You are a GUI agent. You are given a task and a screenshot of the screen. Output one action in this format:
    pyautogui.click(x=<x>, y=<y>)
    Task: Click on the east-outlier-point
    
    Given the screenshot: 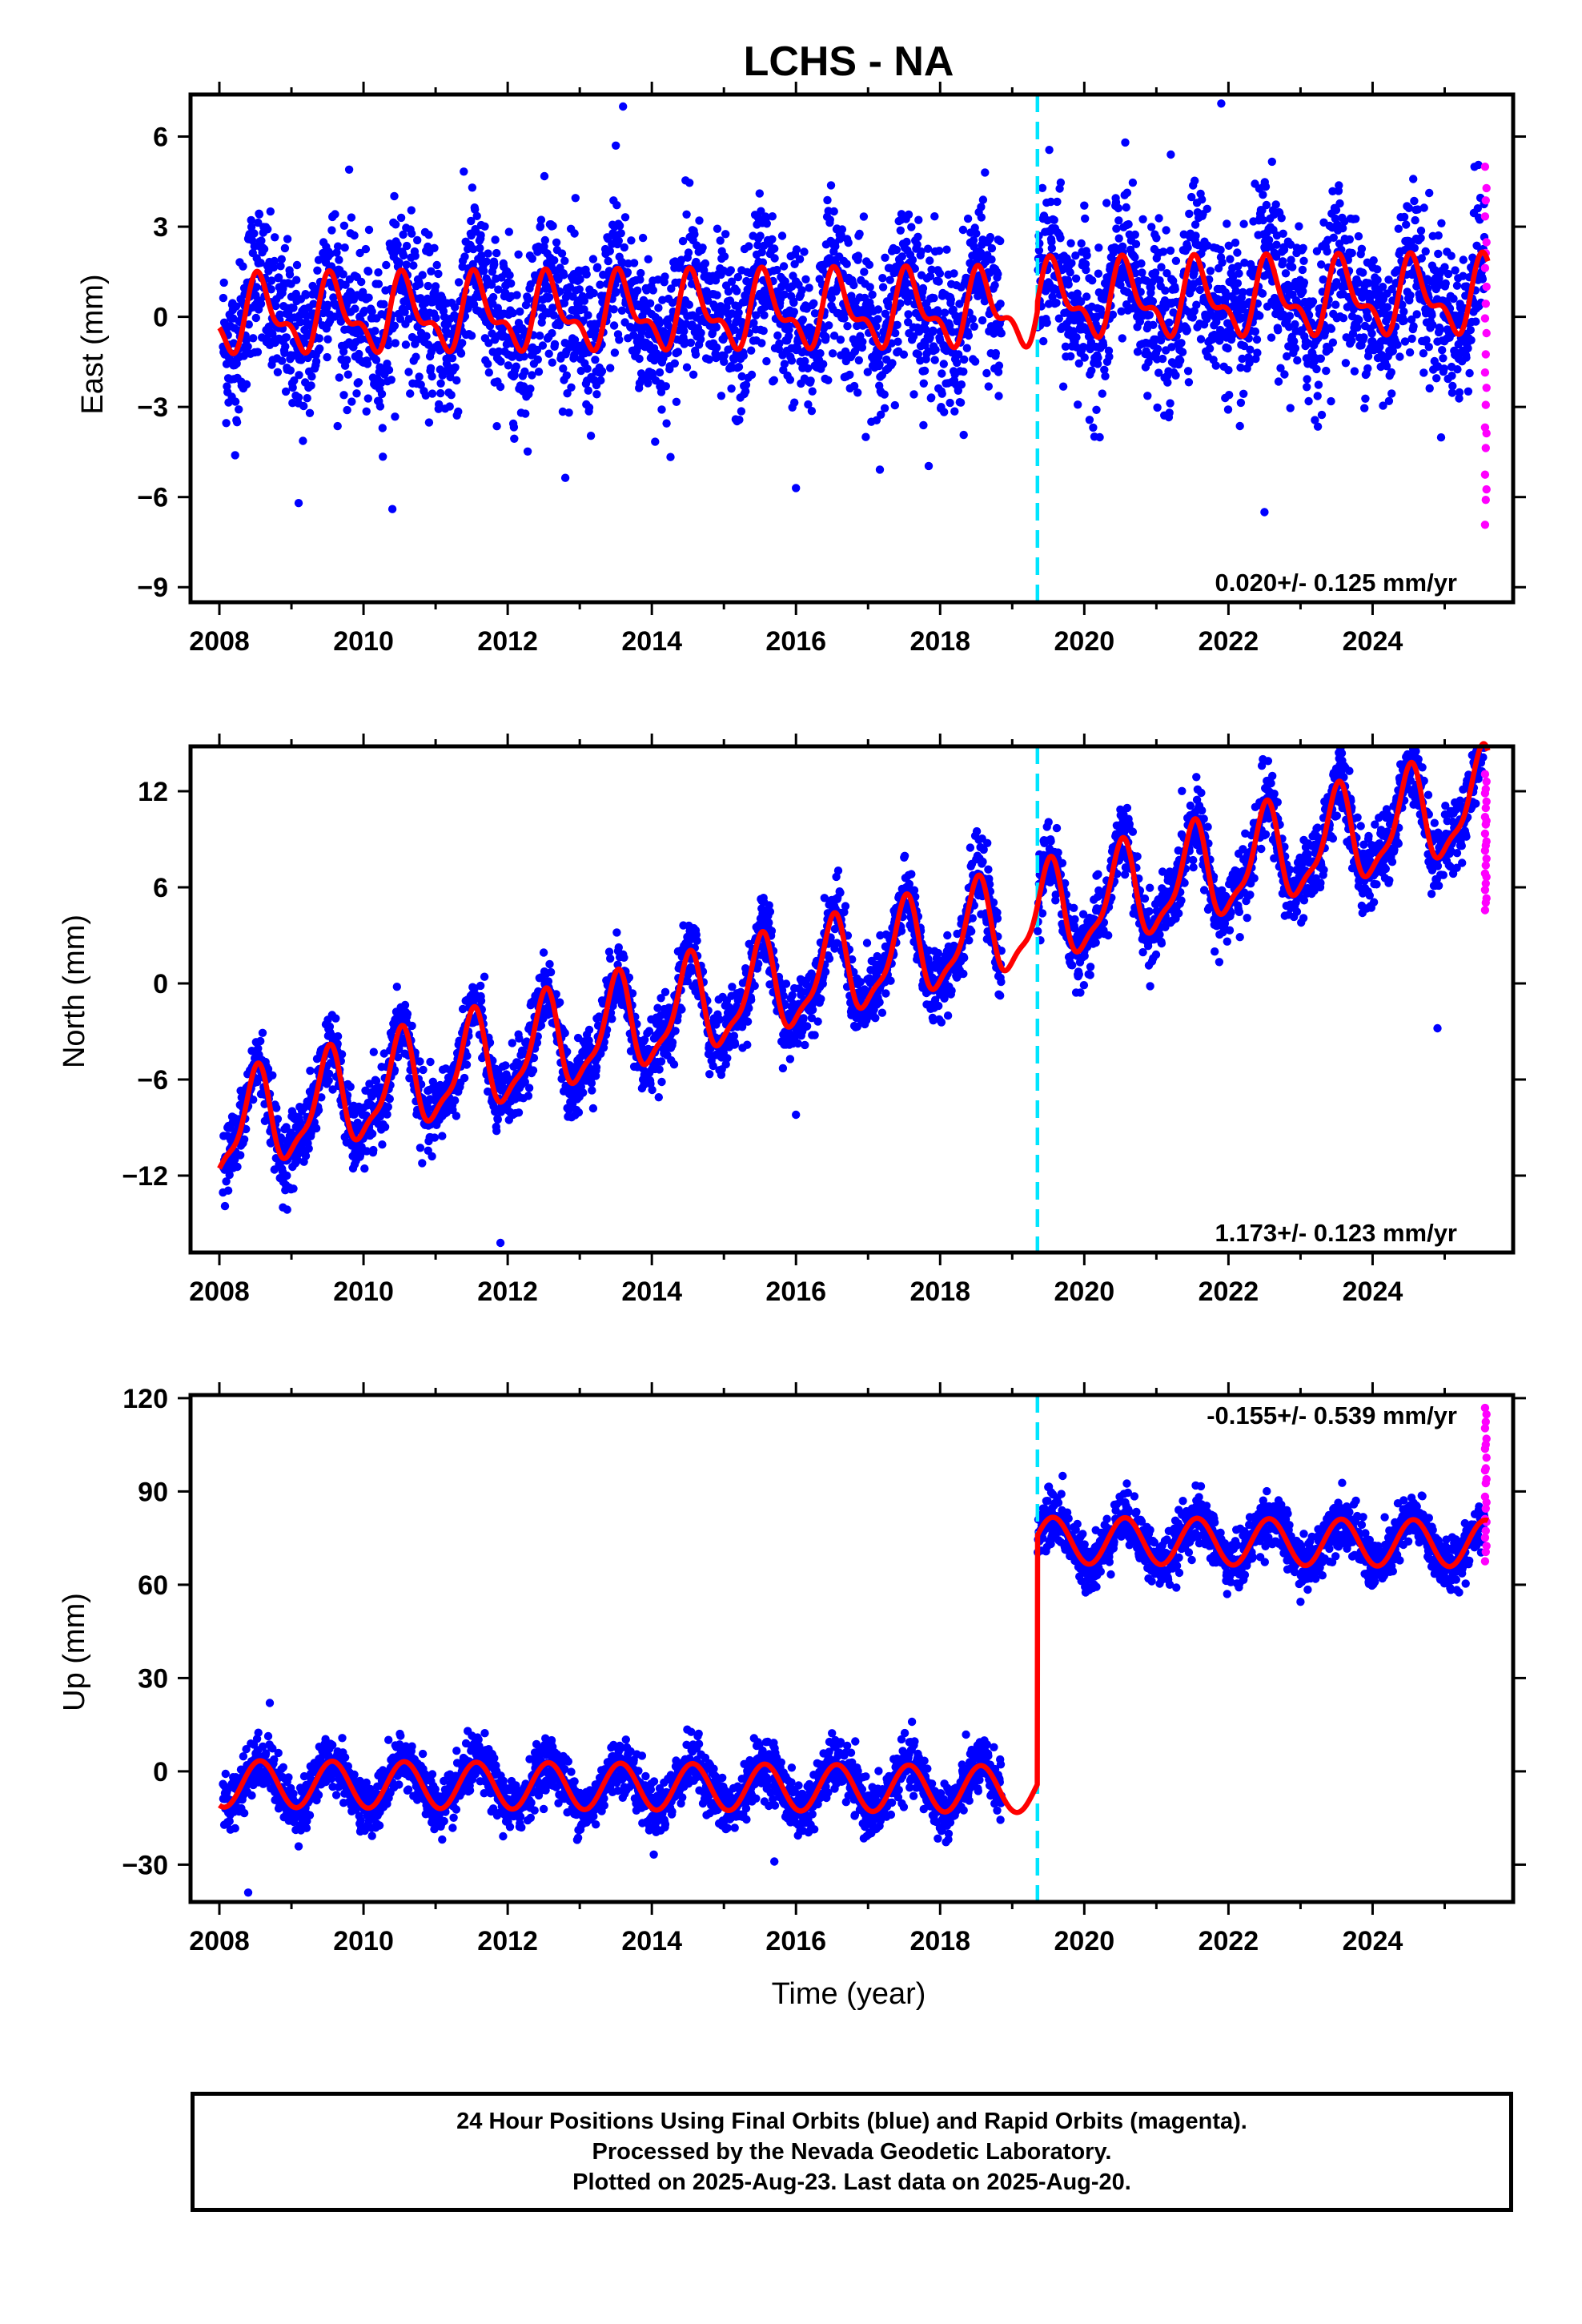 What is the action you would take?
    pyautogui.click(x=1264, y=512)
    